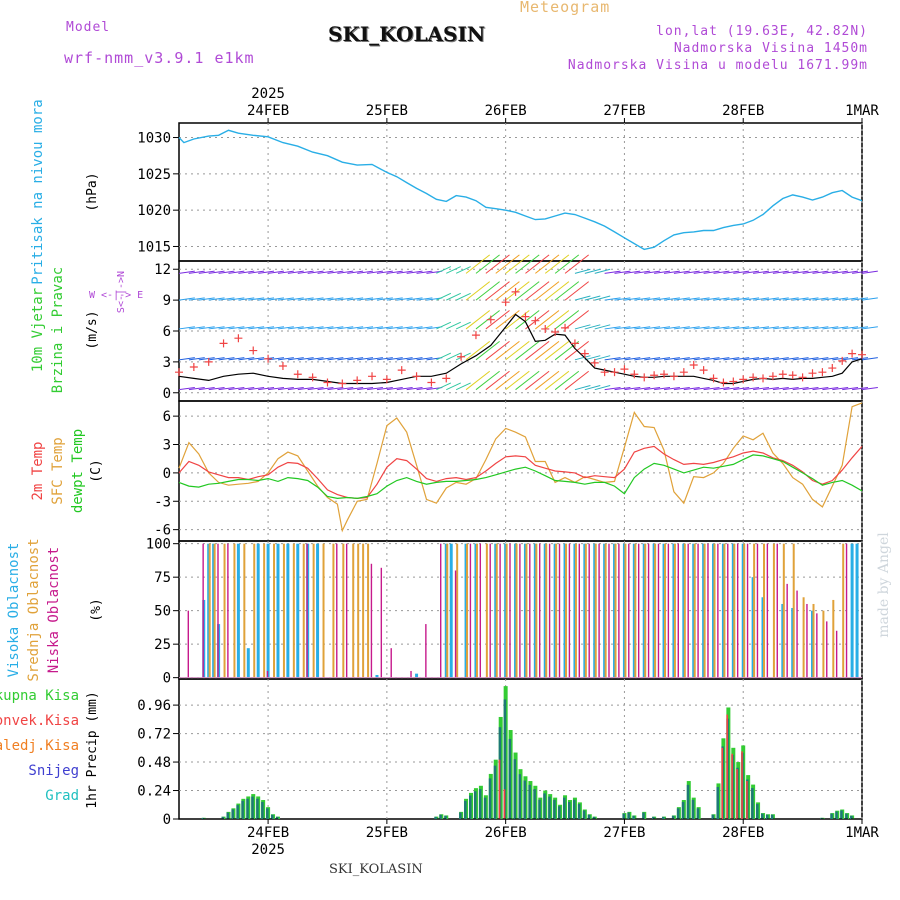 The image size is (900, 900). What do you see at coordinates (162, 612) in the screenshot?
I see `y-tick-label-cloud: 50` at bounding box center [162, 612].